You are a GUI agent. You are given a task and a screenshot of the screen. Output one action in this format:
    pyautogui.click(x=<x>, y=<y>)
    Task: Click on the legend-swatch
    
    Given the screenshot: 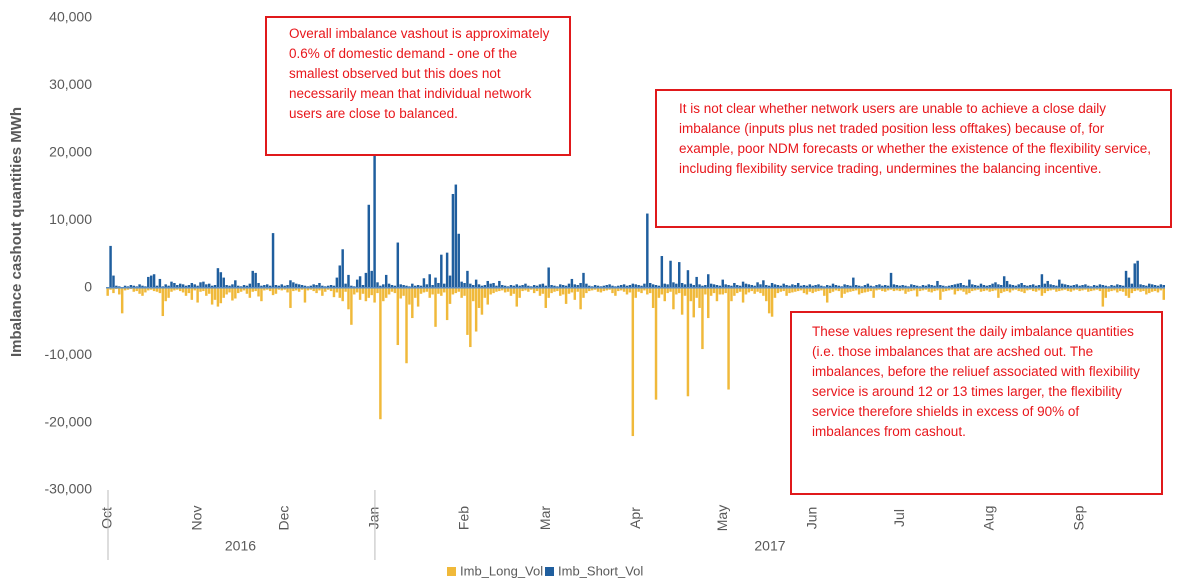 What is the action you would take?
    pyautogui.click(x=549, y=571)
    